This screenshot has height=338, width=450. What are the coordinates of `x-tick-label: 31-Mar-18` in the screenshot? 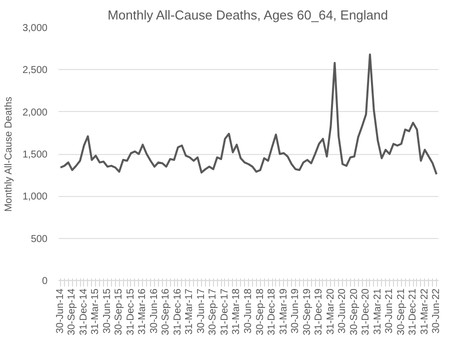 It's located at (236, 311).